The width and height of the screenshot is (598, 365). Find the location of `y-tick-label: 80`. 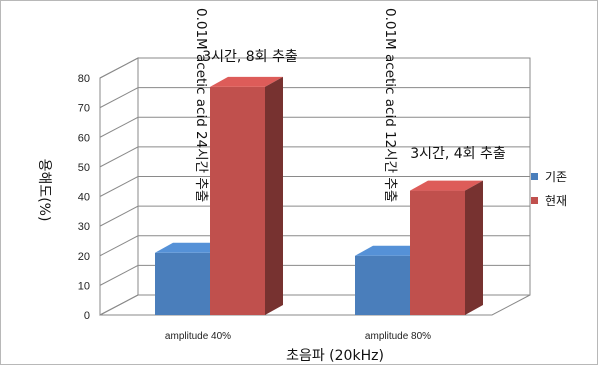

y-tick-label: 80 is located at coordinates (84, 79).